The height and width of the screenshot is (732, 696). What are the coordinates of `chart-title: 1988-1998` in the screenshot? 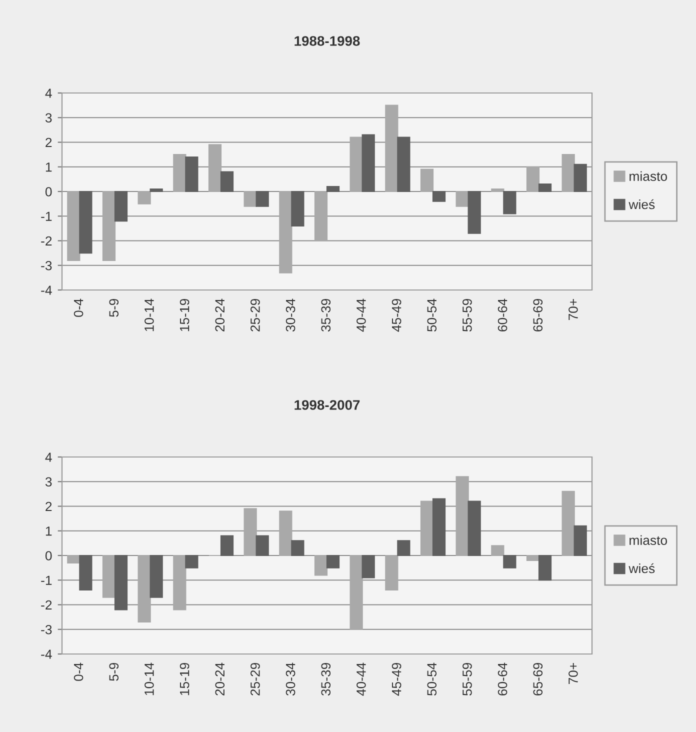 It's located at (327, 41).